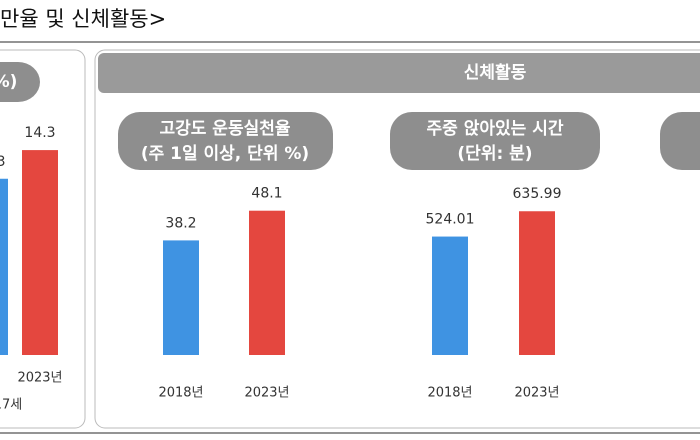  Describe the element at coordinates (450, 220) in the screenshot. I see `value-label: 524.01` at that location.